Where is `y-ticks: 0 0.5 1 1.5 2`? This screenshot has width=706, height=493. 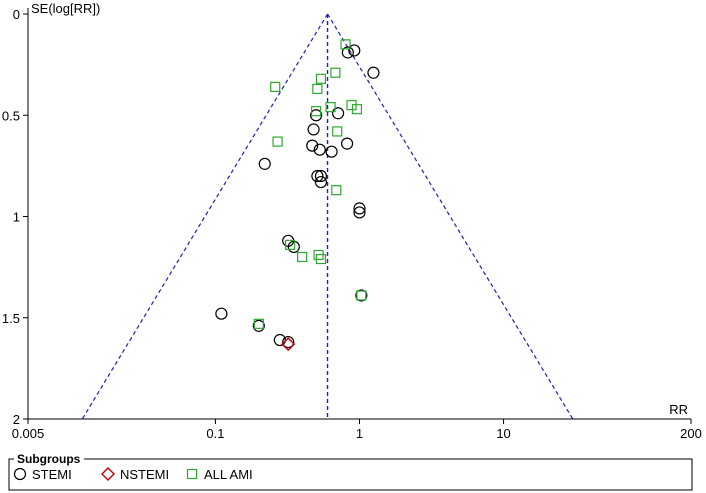
y-ticks: 0 0.5 1 1.5 2 is located at coordinates (15, 217).